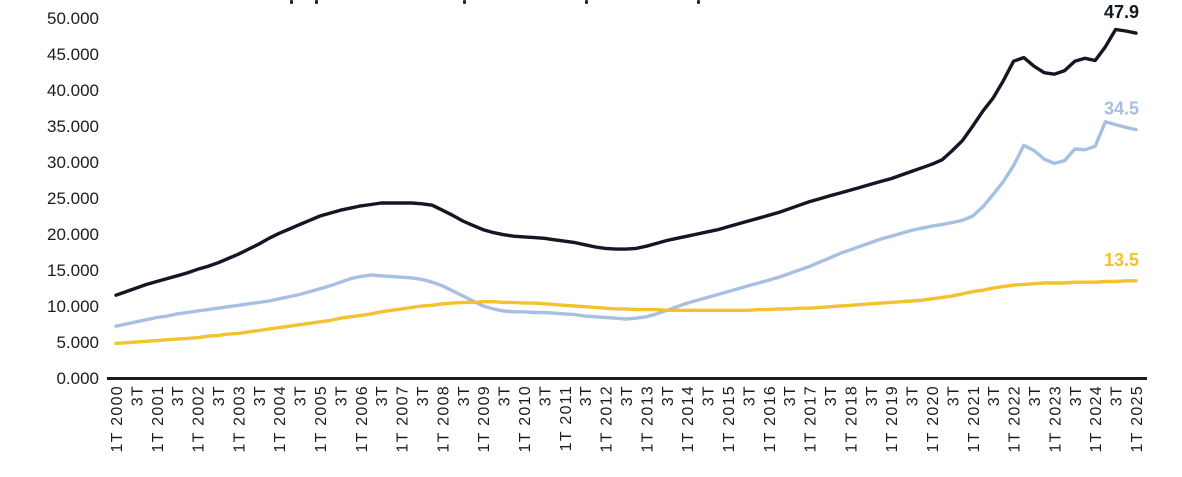  Describe the element at coordinates (443, 419) in the screenshot. I see `x-tick-label: 1T 2008` at that location.